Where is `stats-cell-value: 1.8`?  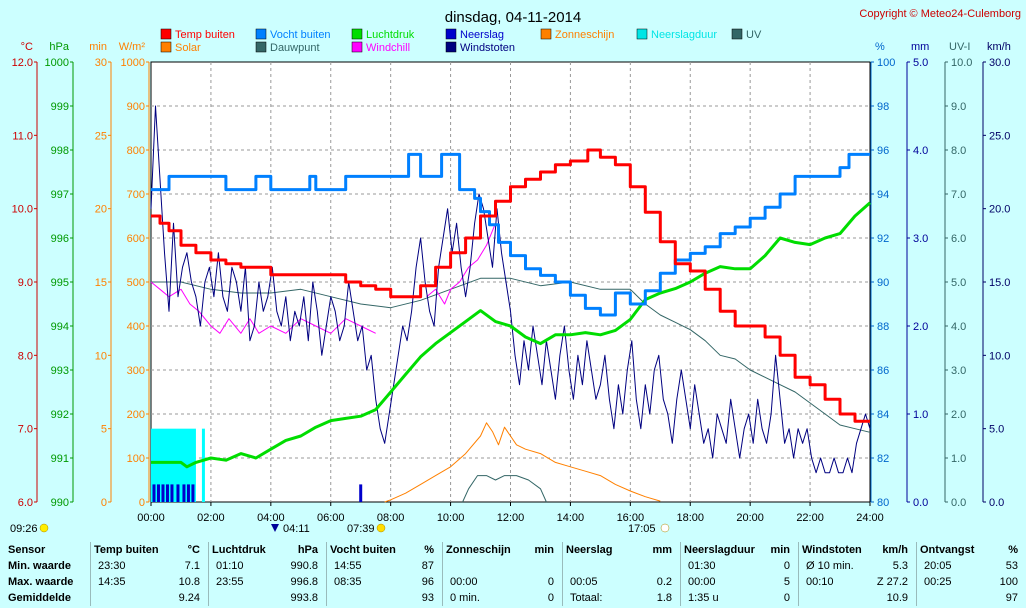
stats-cell-value: 1.8 is located at coordinates (664, 598).